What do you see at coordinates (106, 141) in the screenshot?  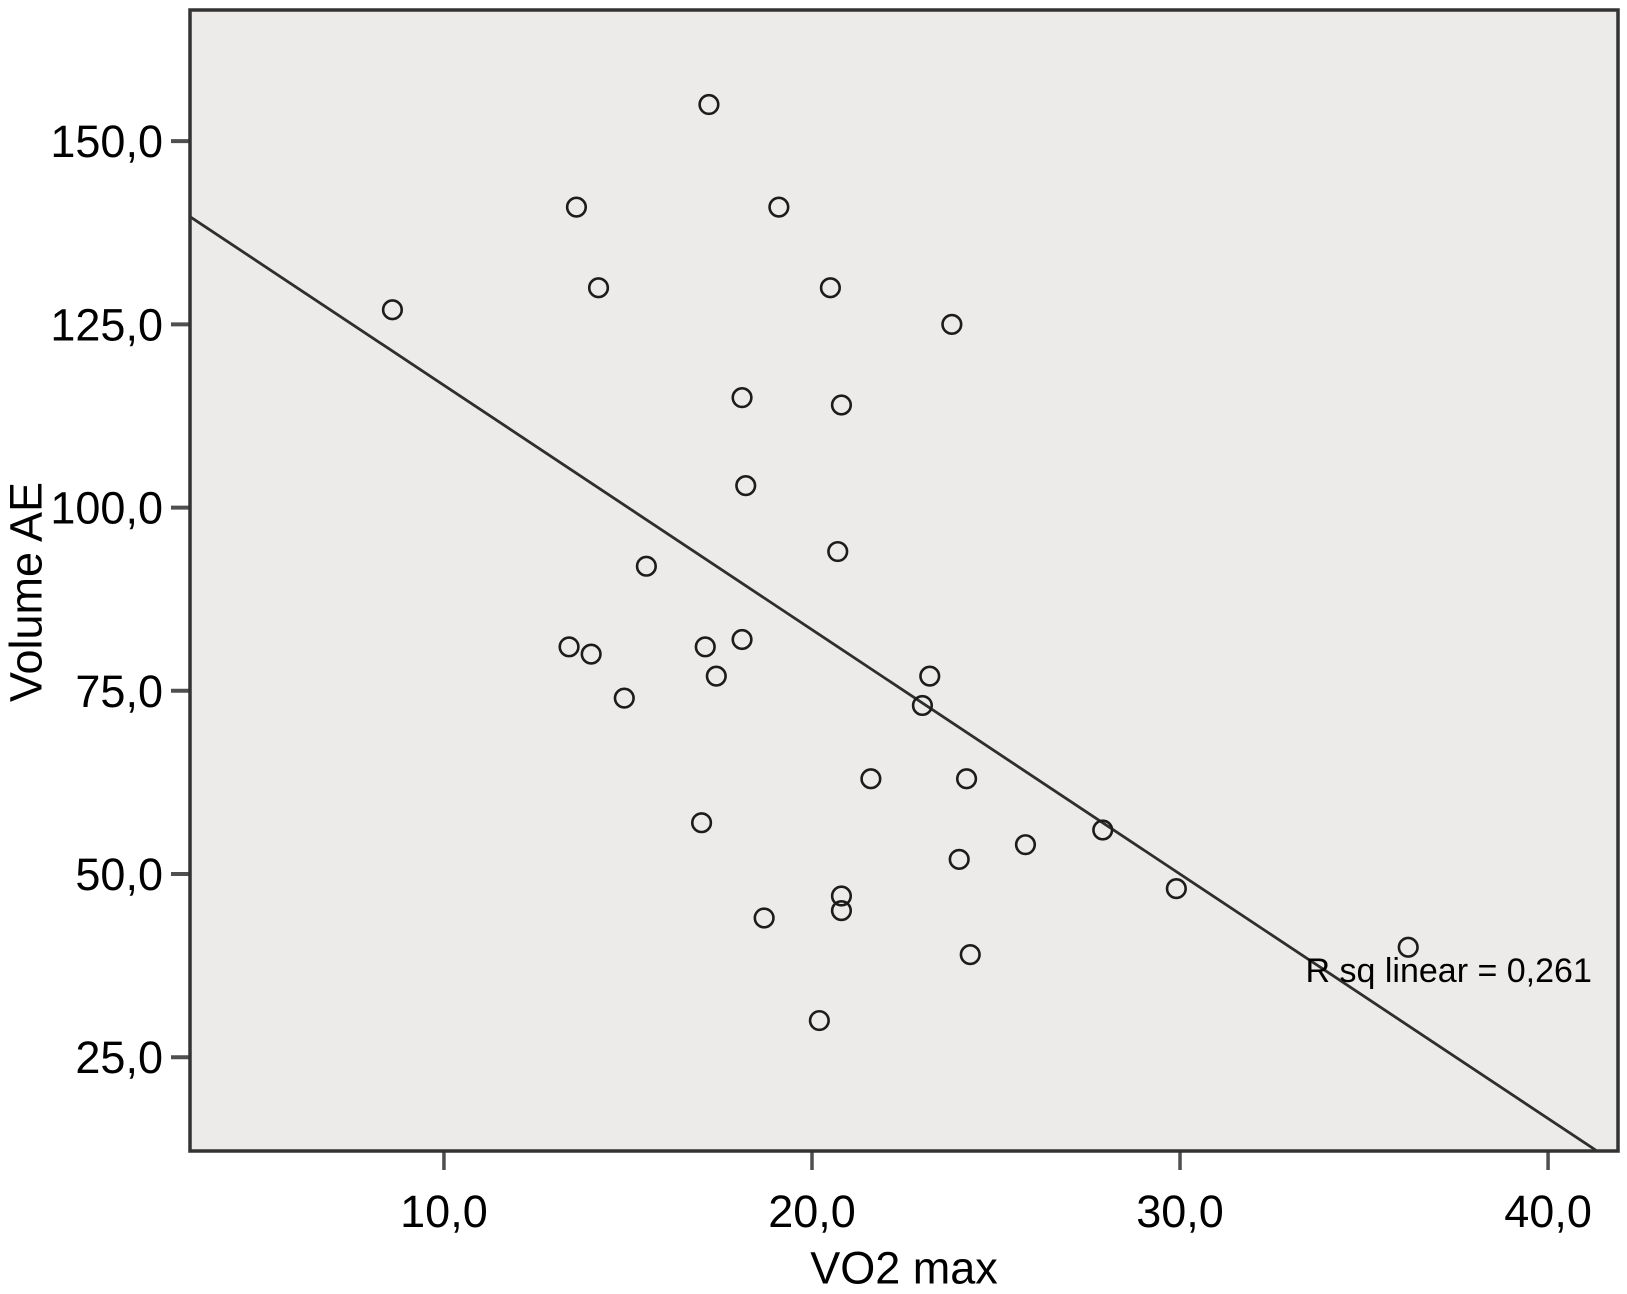 I see `y-tick-label: 150,0` at bounding box center [106, 141].